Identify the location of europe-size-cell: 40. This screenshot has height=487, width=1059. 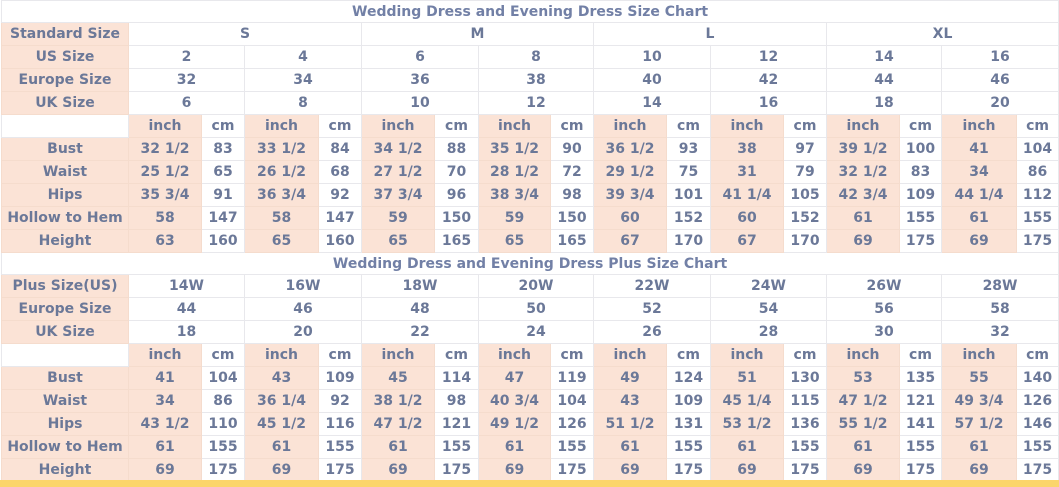
(652, 80).